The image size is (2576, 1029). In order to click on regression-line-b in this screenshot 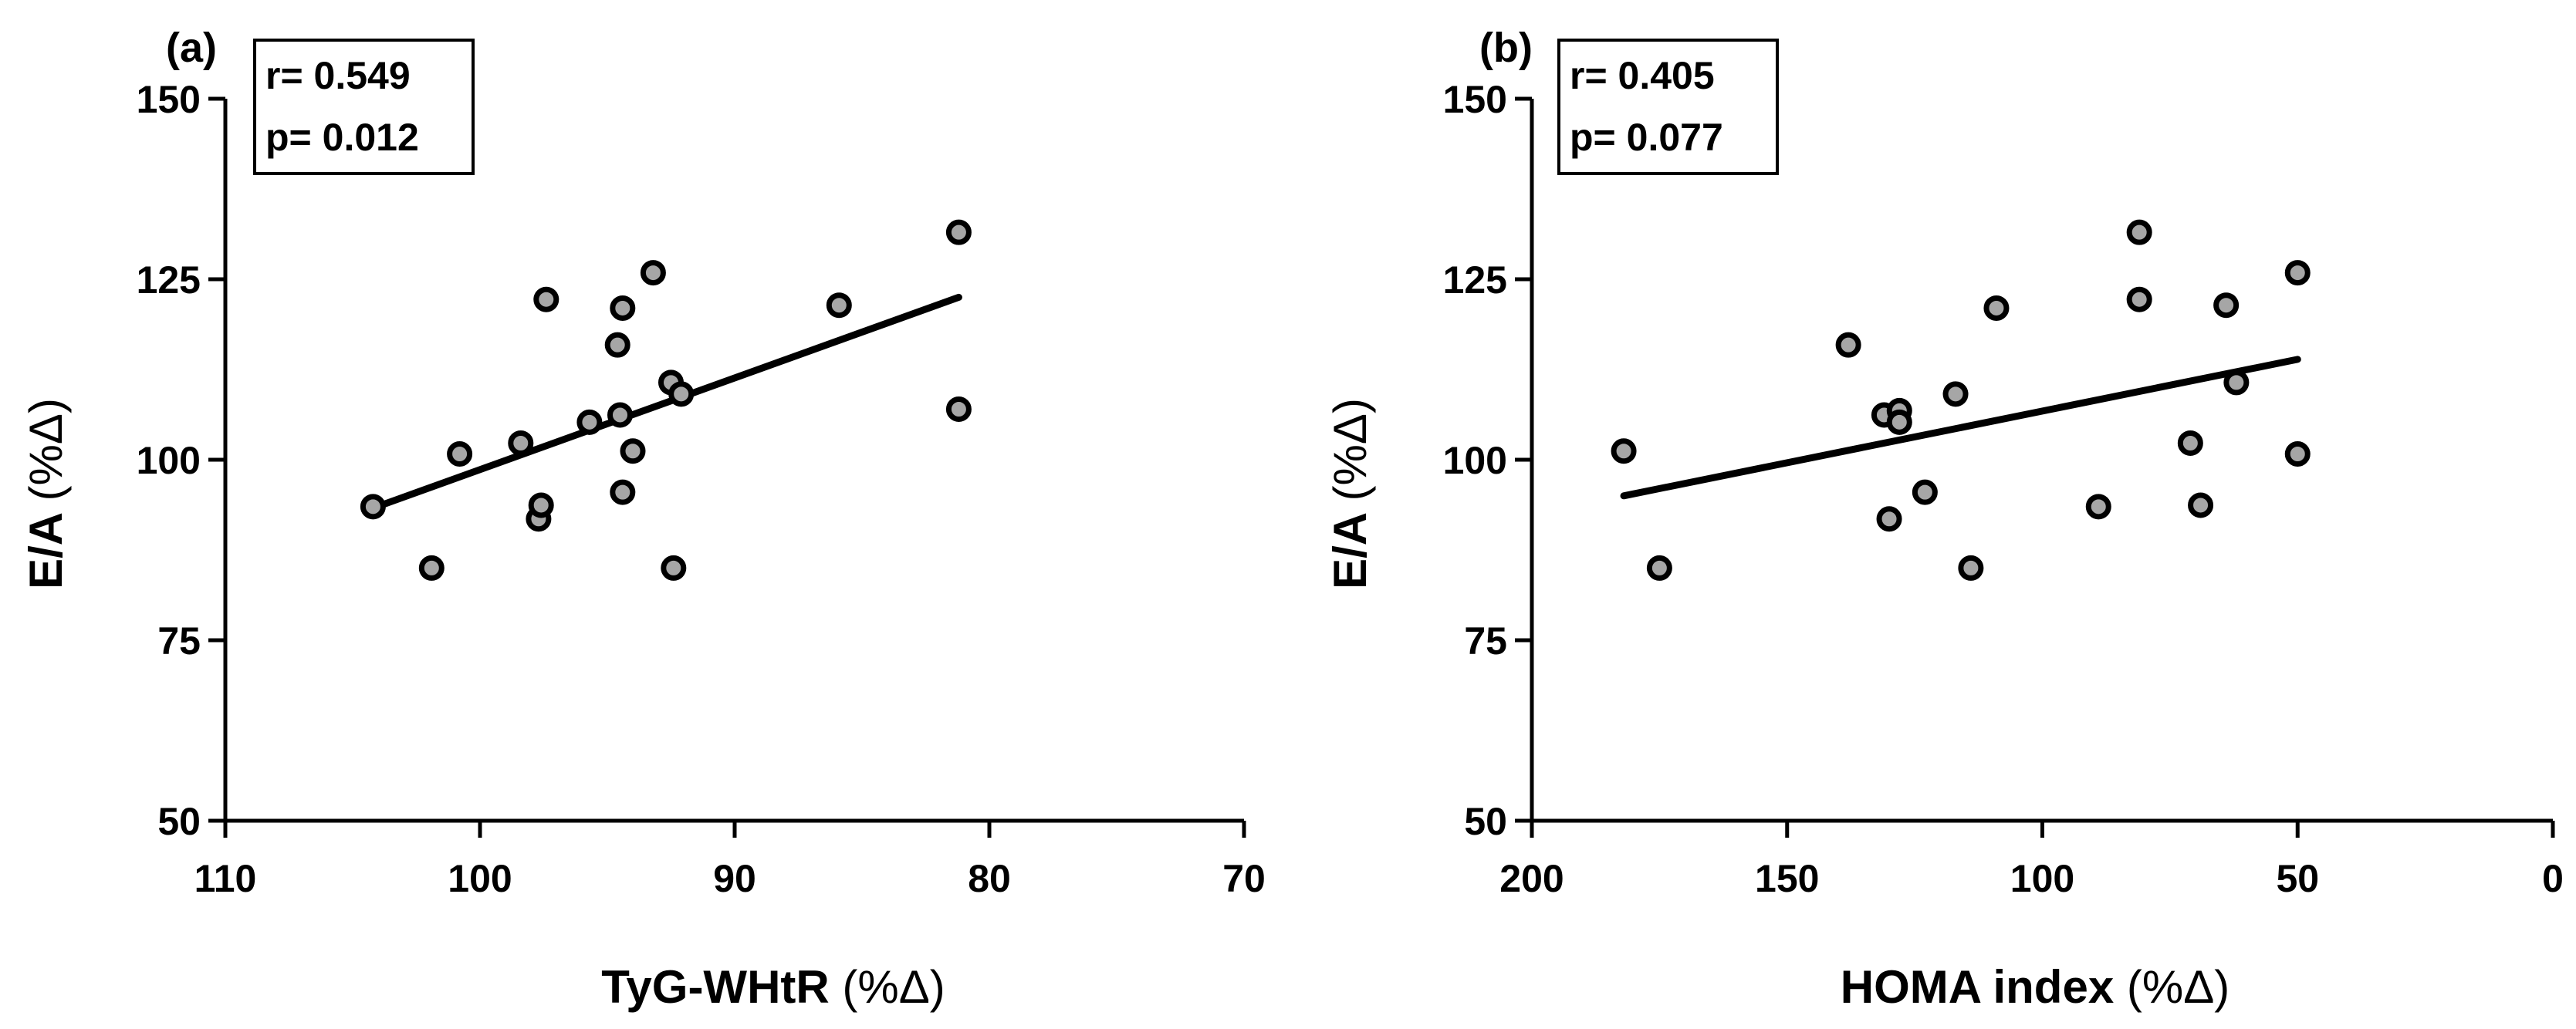, I will do `click(1960, 428)`.